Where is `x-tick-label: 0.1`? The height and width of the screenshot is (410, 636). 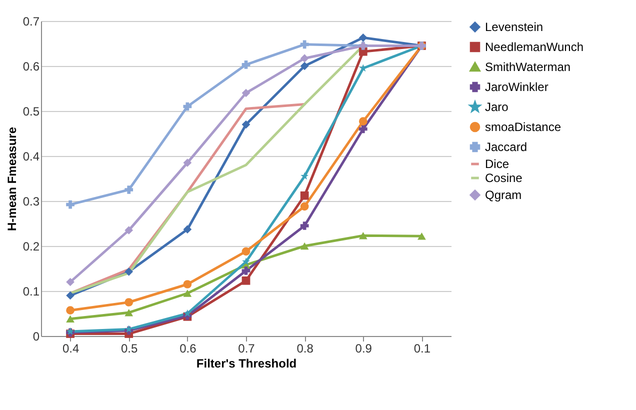 x-tick-label: 0.1 is located at coordinates (422, 349).